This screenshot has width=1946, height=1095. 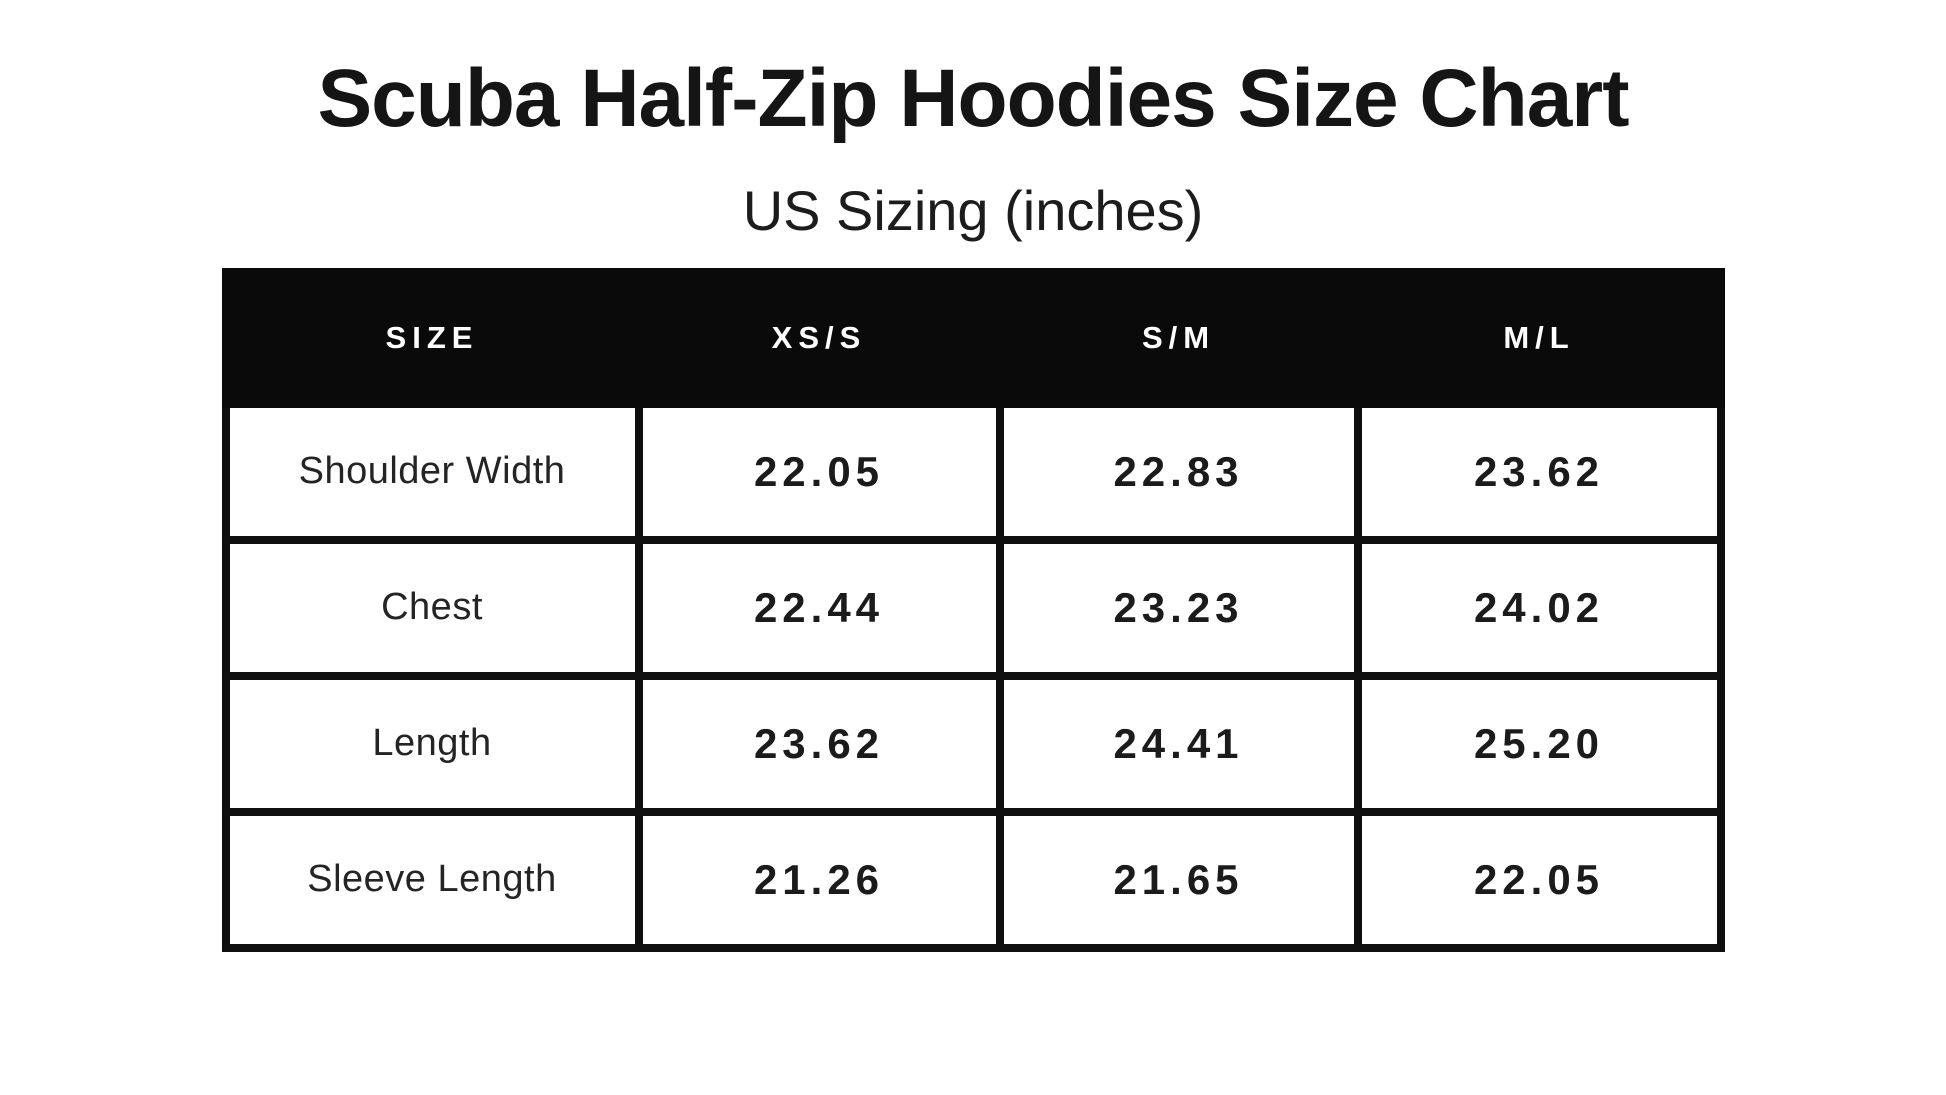 I want to click on cell-shoulder-width-xs-s: 22.05, so click(x=819, y=471).